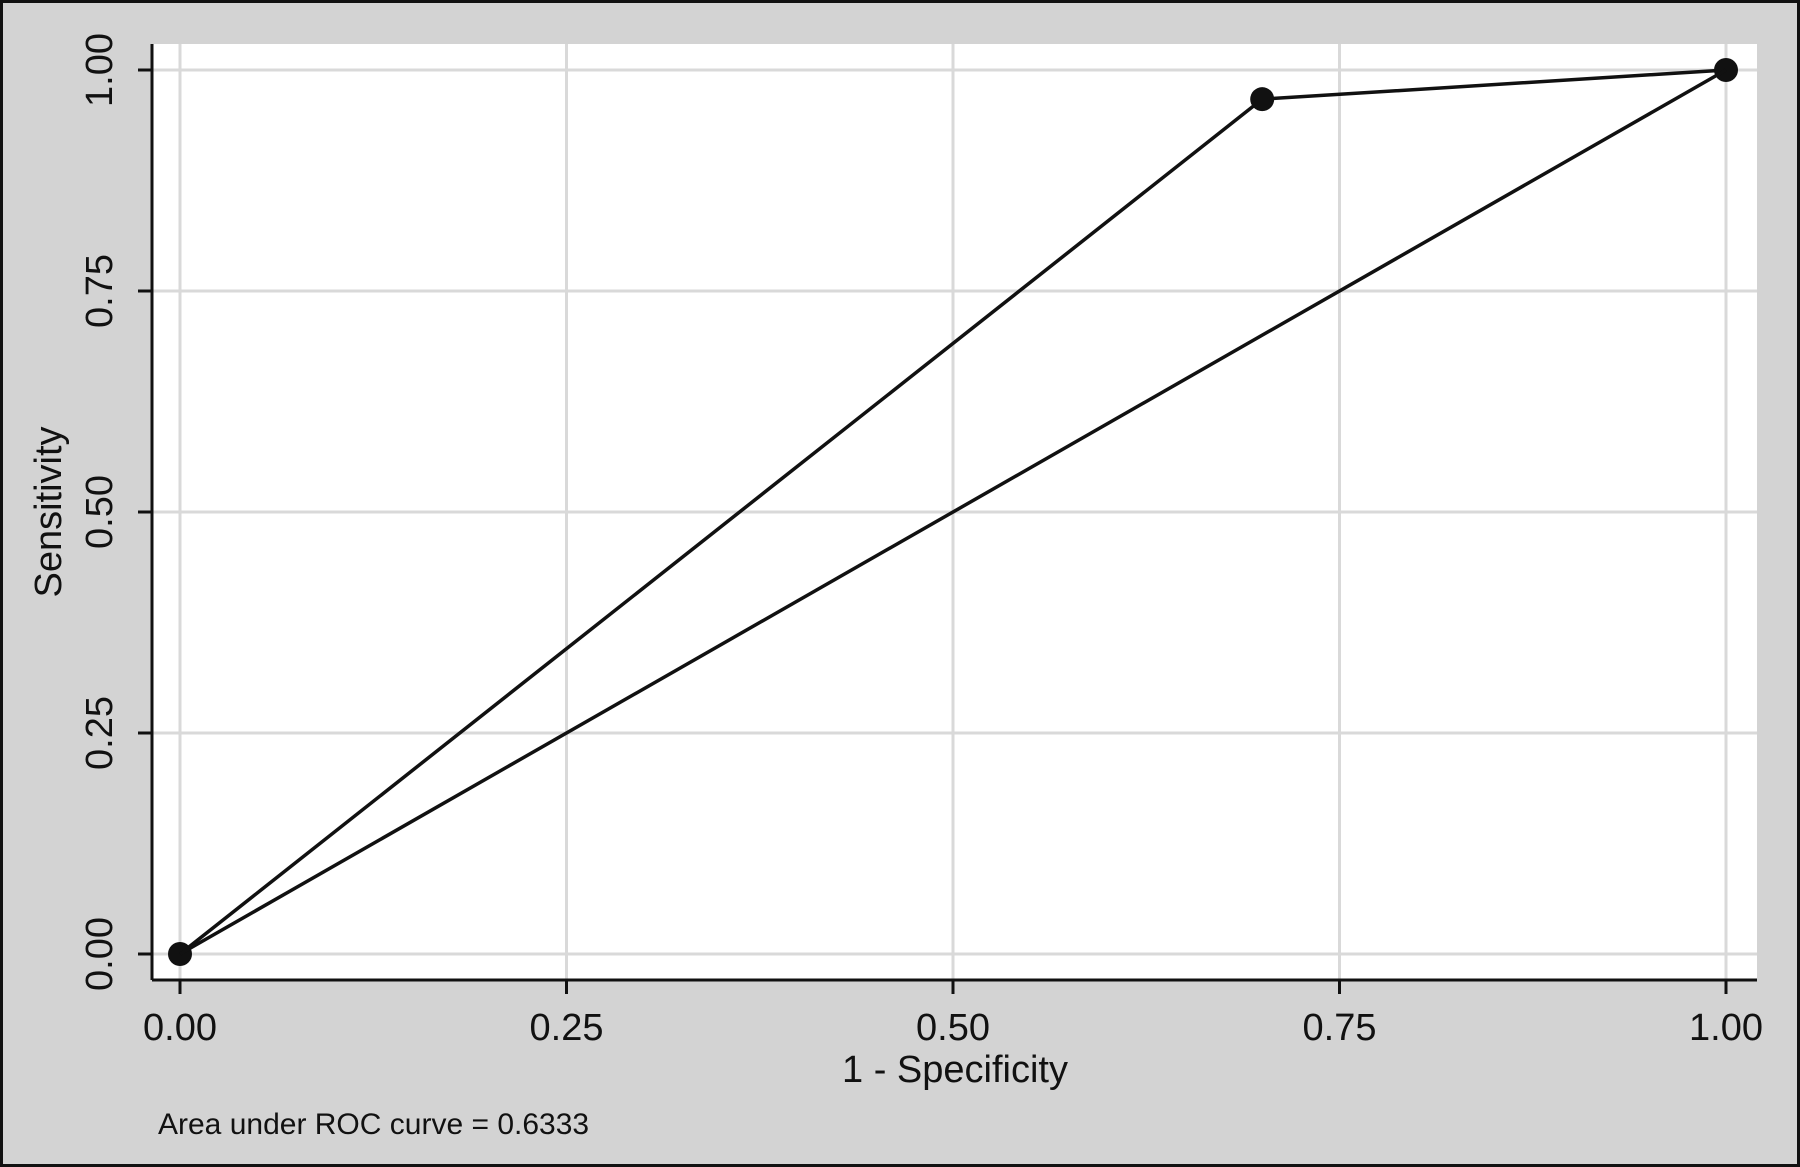 The width and height of the screenshot is (1800, 1167). I want to click on y-axis-label: Sensitivity, so click(49, 511).